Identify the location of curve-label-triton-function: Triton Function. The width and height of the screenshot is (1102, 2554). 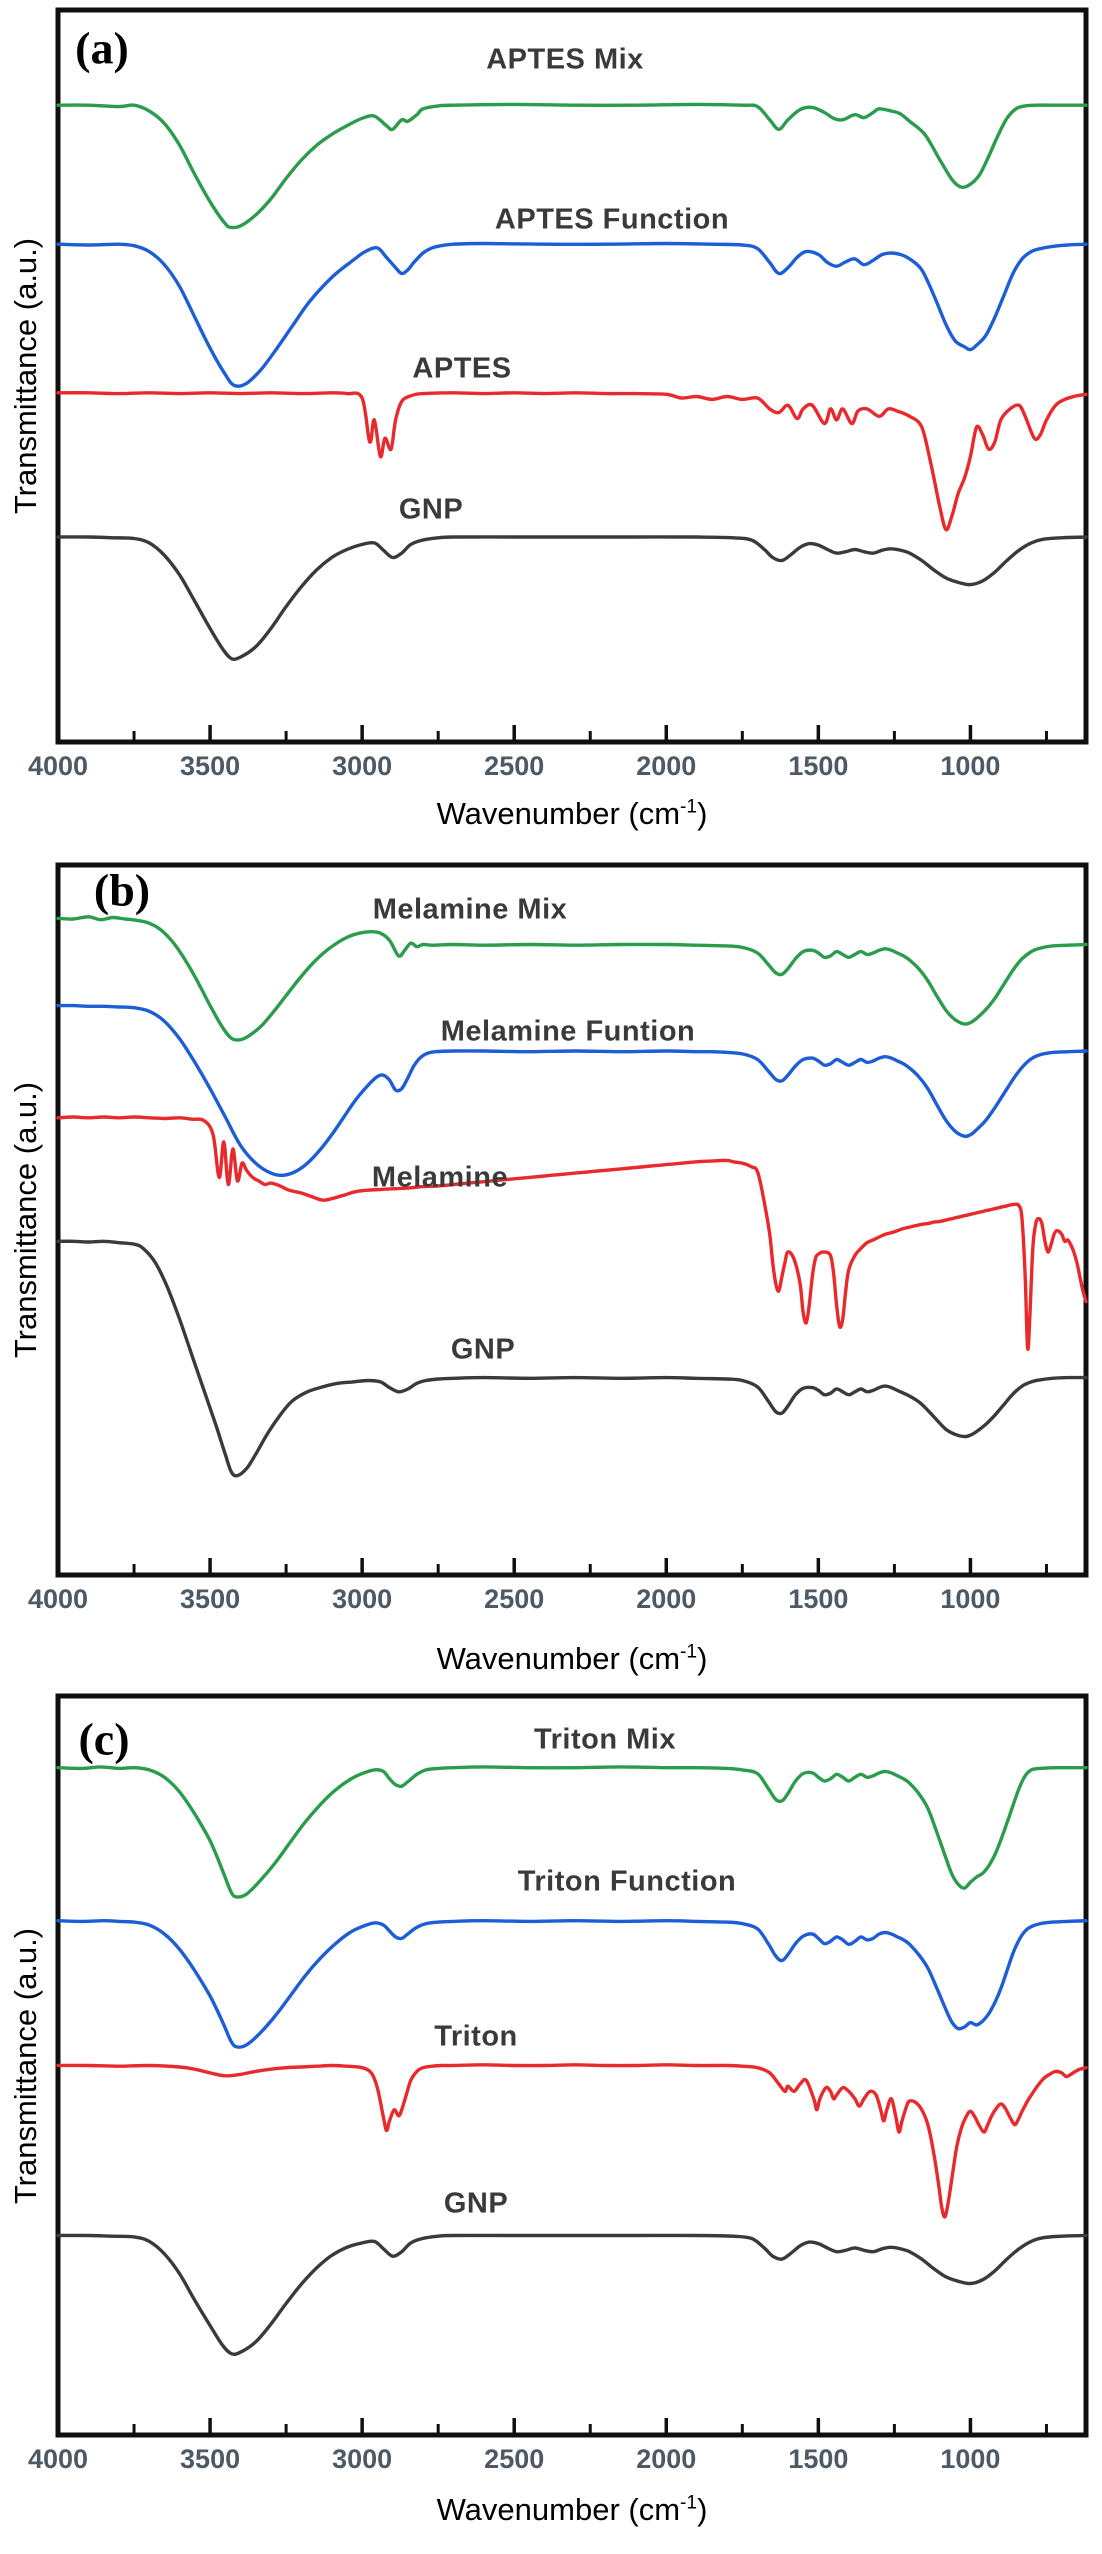
(627, 1881).